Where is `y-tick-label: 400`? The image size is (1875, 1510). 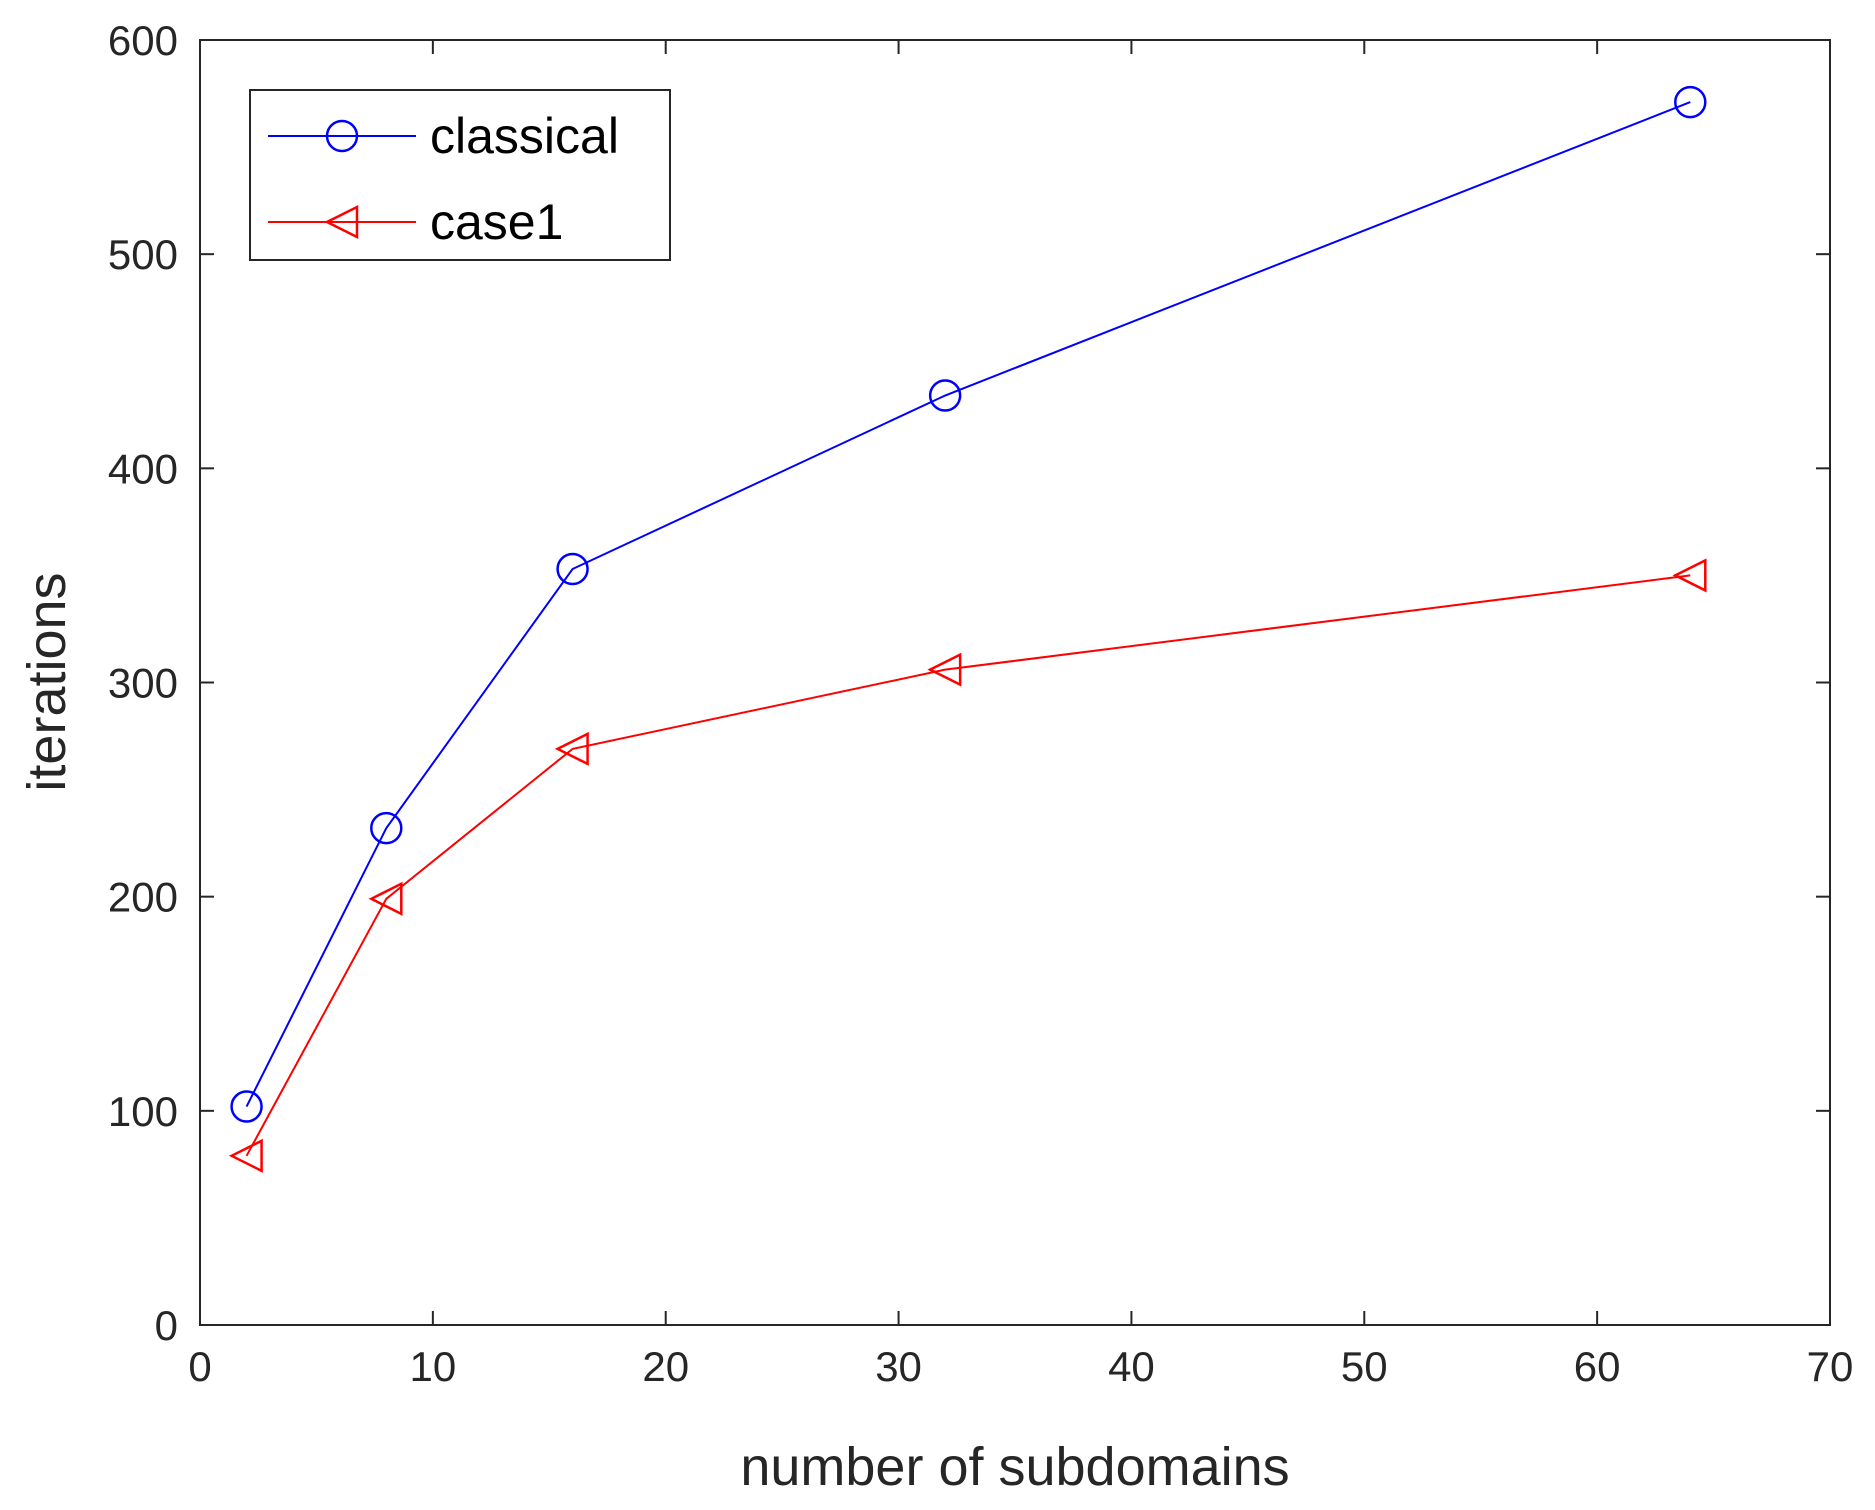
y-tick-label: 400 is located at coordinates (143, 468).